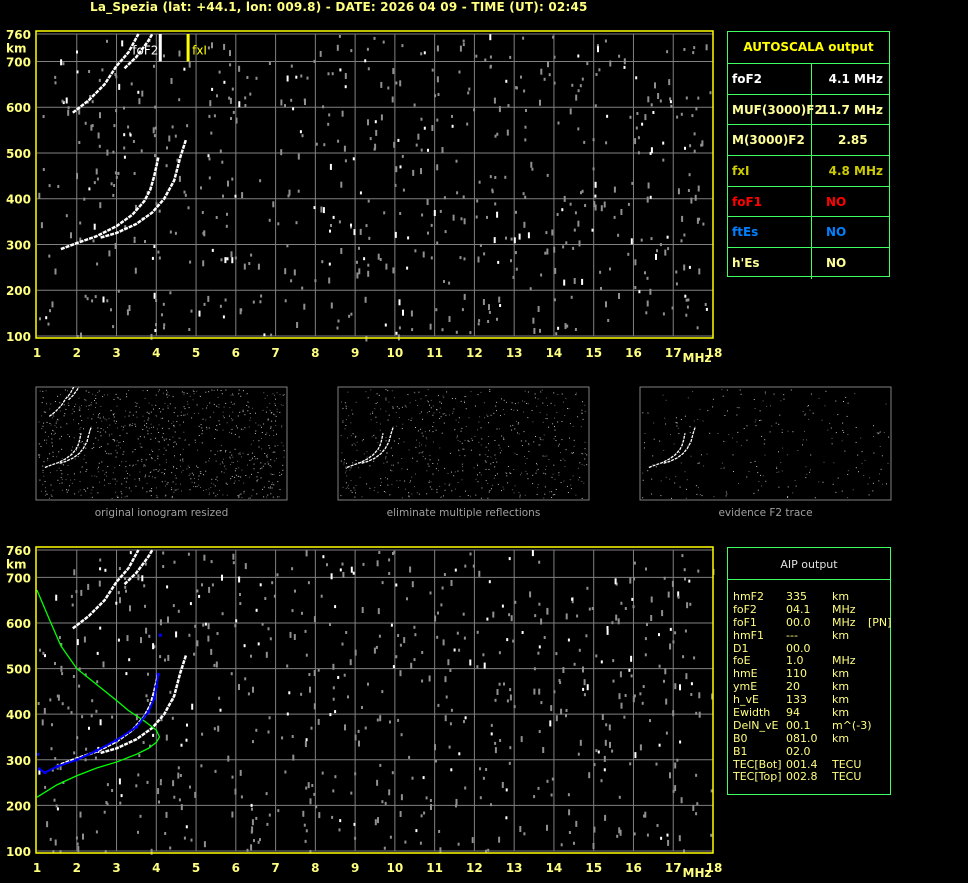  What do you see at coordinates (809, 765) in the screenshot?
I see `aip-row: TEC[Bot] 001.4 TECU` at bounding box center [809, 765].